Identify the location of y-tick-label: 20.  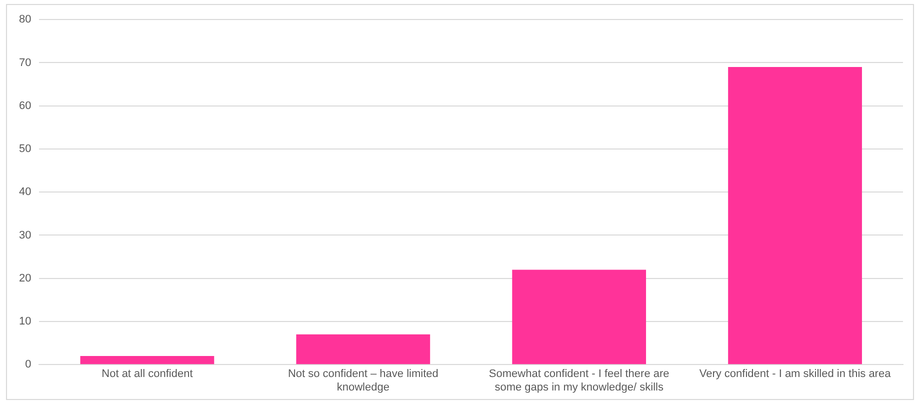
(25, 278).